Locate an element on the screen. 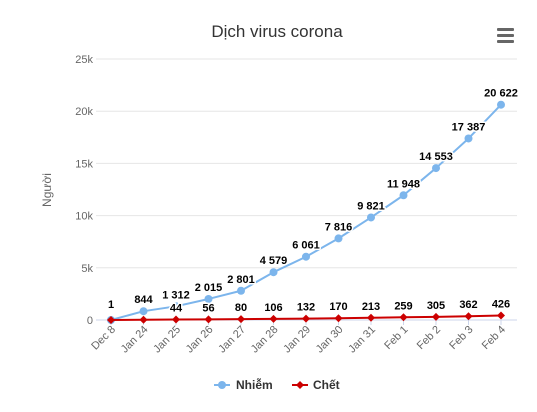  x-tick-label: Jan 28 is located at coordinates (265, 340).